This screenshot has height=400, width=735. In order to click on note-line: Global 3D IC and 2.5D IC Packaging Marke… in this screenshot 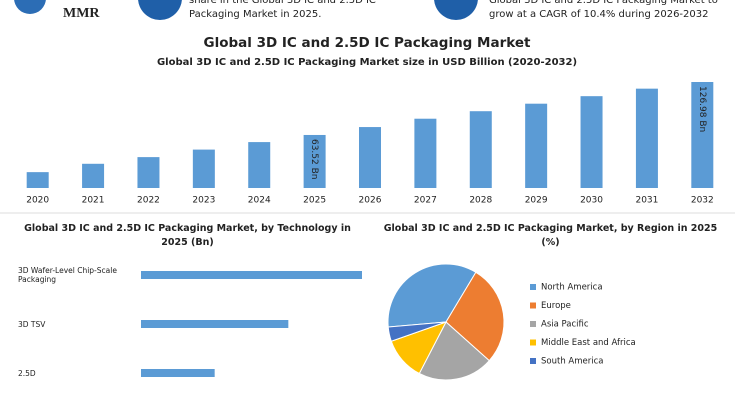, I will do `click(603, 3)`.